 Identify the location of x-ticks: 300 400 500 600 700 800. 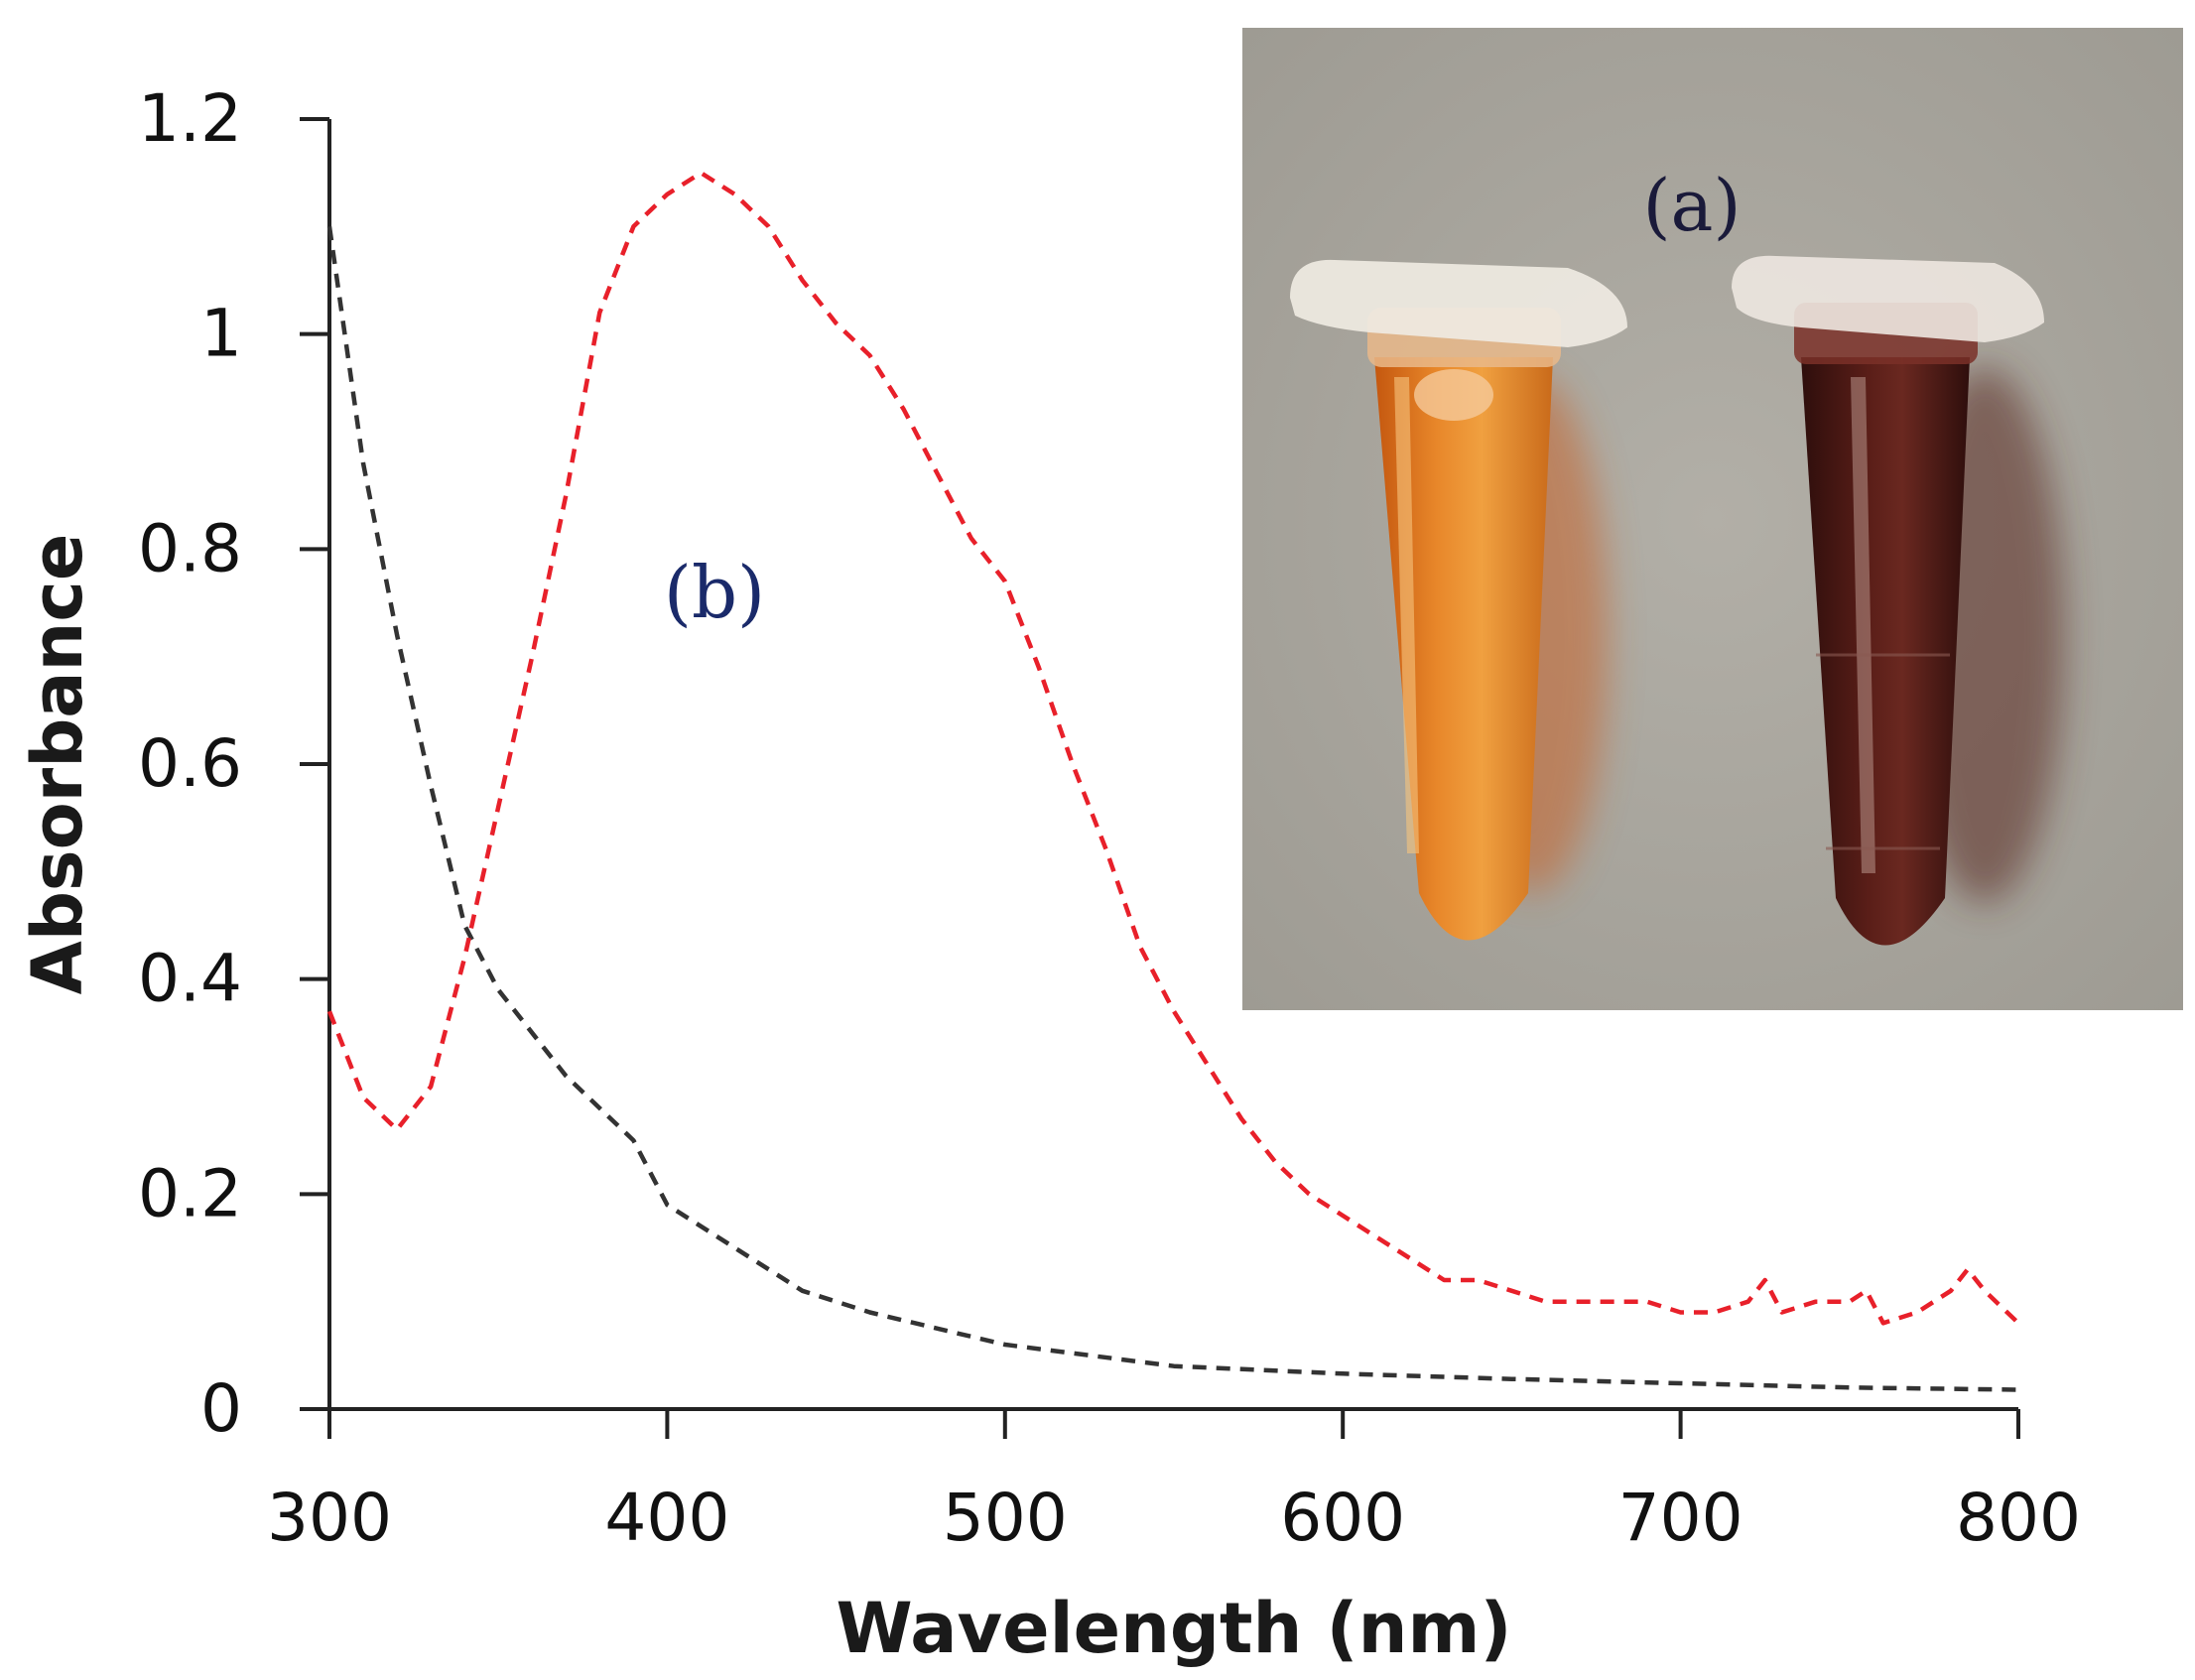
(1174, 1482).